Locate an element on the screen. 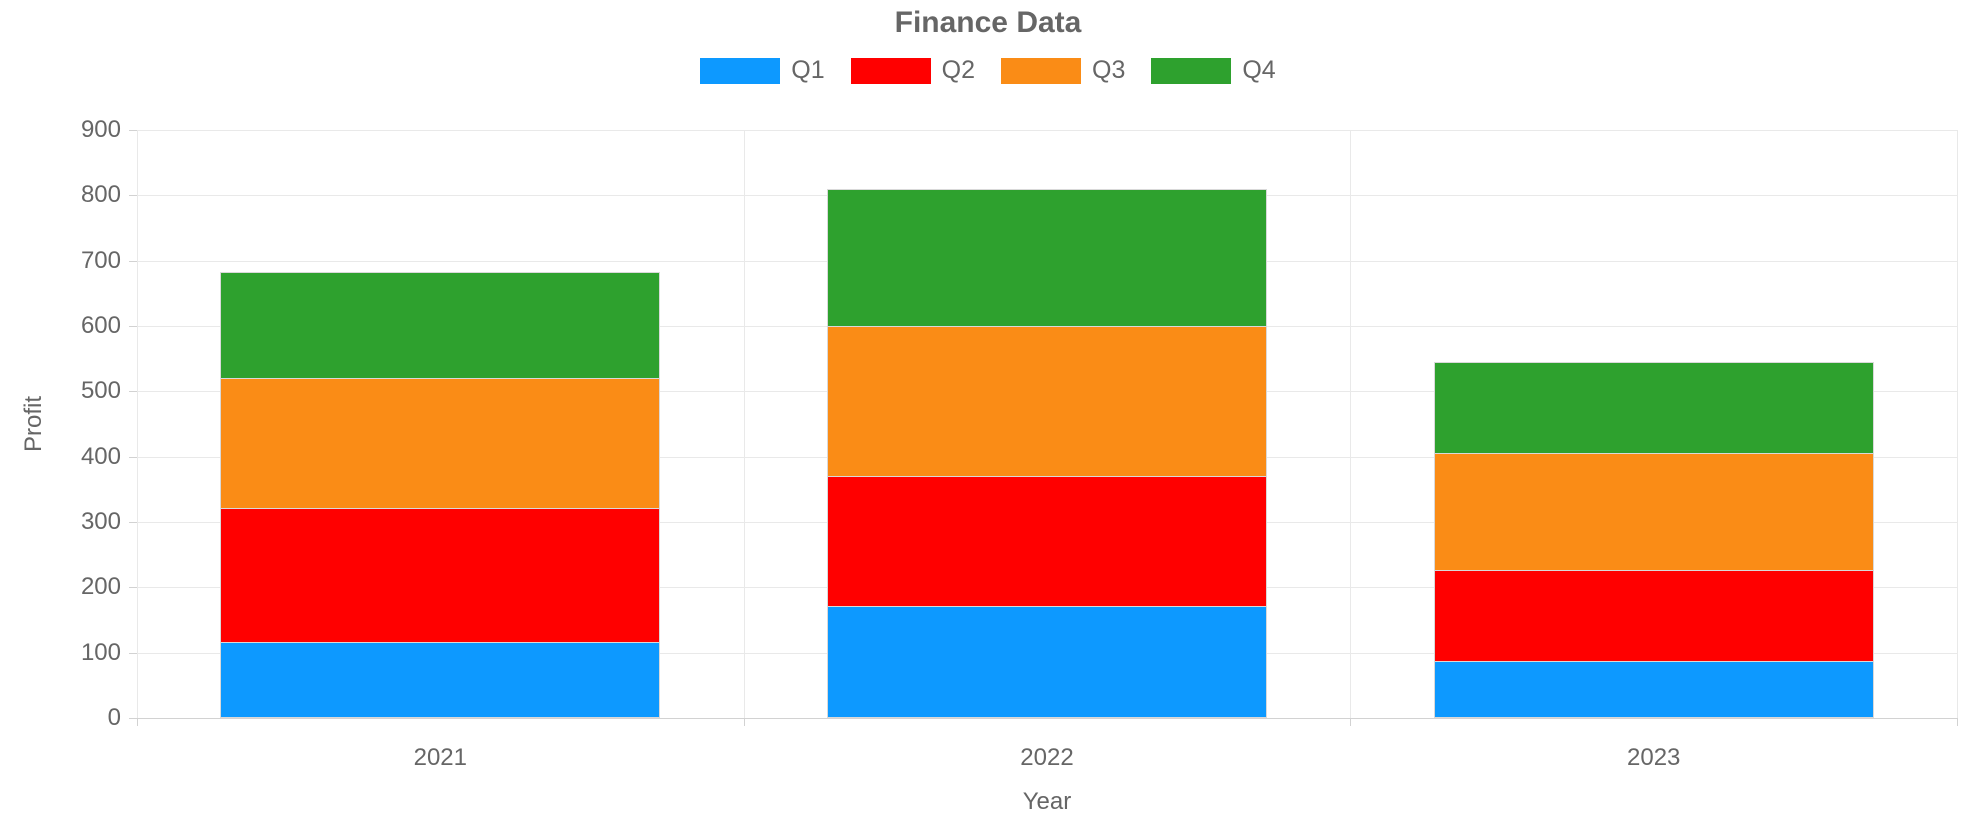 This screenshot has height=830, width=1976. bar-segment-2021-q3 is located at coordinates (440, 444).